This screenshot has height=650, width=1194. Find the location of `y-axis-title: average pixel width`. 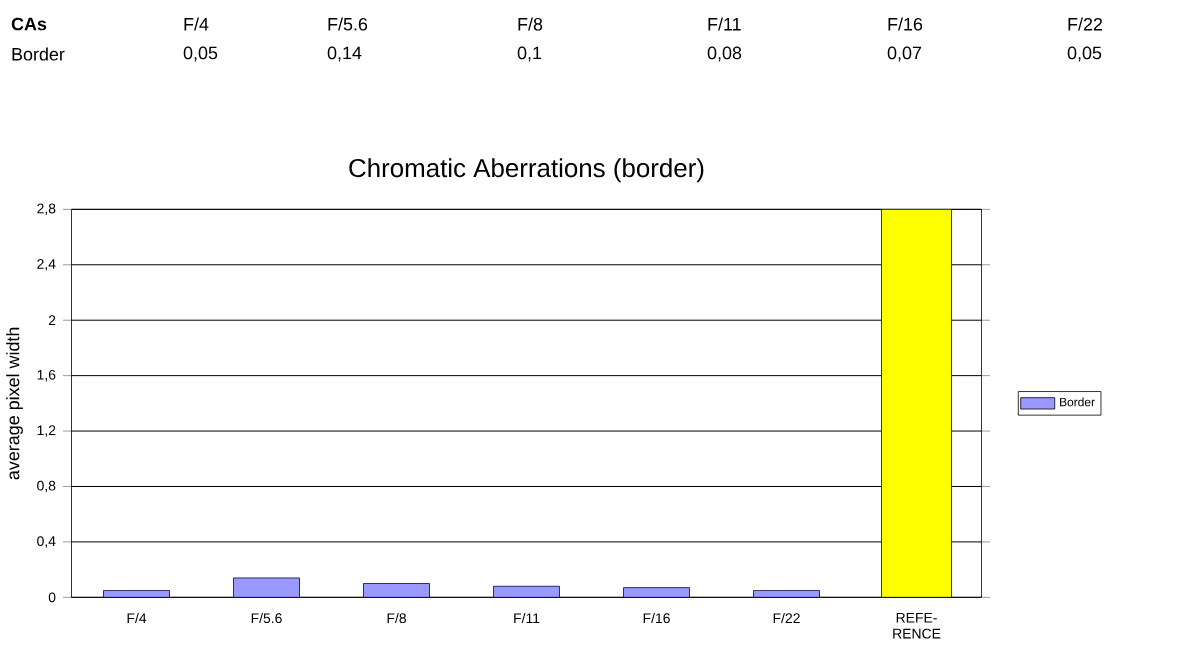

y-axis-title: average pixel width is located at coordinates (14, 403).